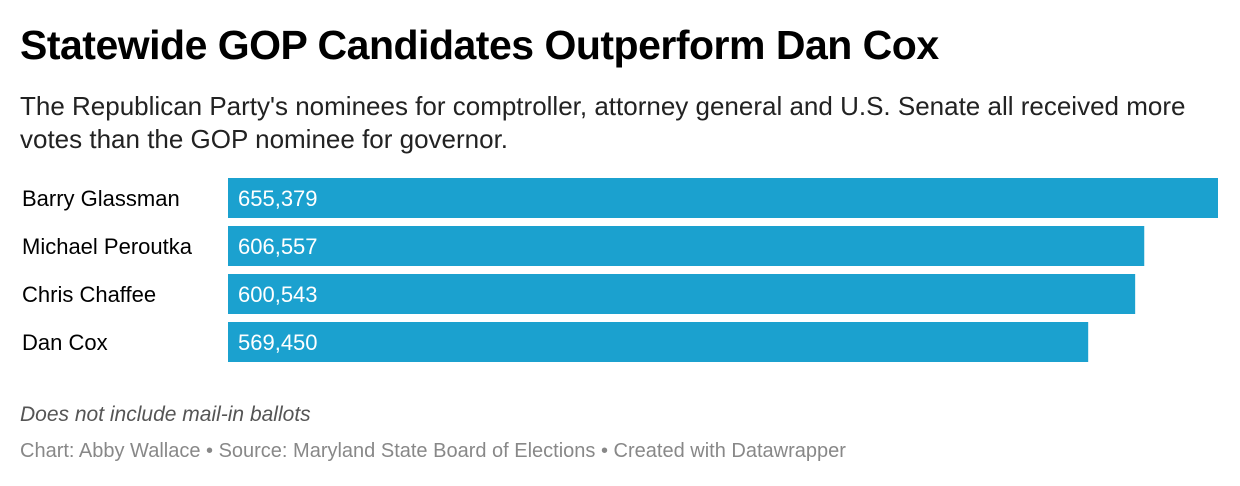 This screenshot has height=486, width=1240. Describe the element at coordinates (101, 198) in the screenshot. I see `category-label: Barry Glassman` at that location.